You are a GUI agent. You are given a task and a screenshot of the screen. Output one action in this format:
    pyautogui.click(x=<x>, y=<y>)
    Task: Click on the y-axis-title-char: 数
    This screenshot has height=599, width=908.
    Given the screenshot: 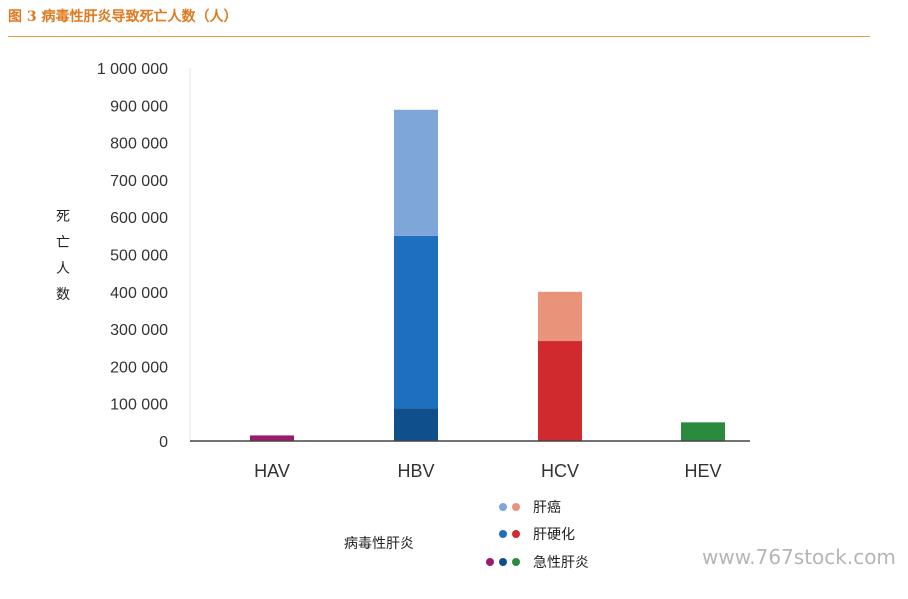 What is the action you would take?
    pyautogui.click(x=63, y=295)
    